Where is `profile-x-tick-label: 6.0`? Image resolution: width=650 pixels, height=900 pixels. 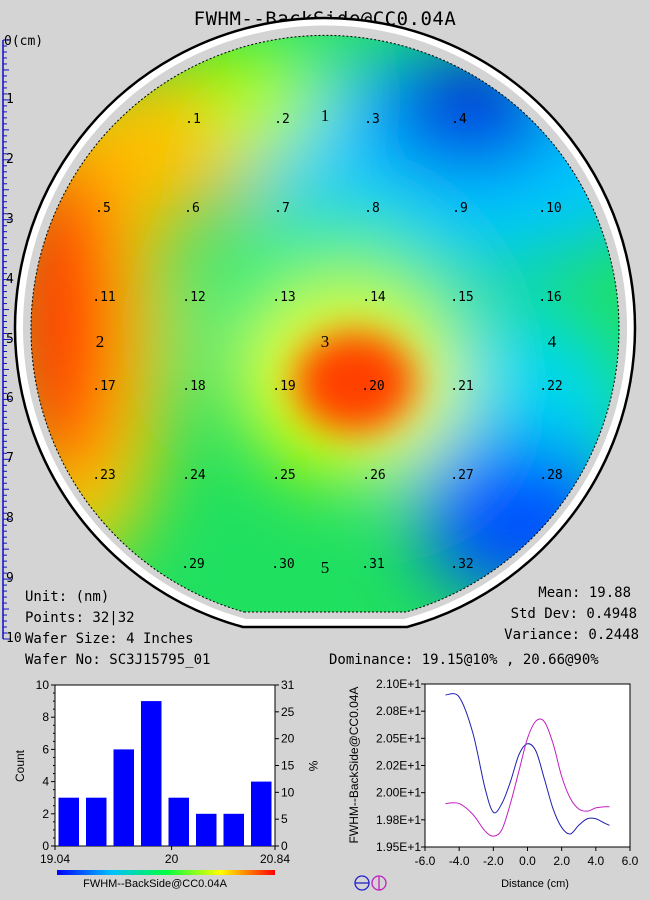 profile-x-tick-label: 6.0 is located at coordinates (630, 861).